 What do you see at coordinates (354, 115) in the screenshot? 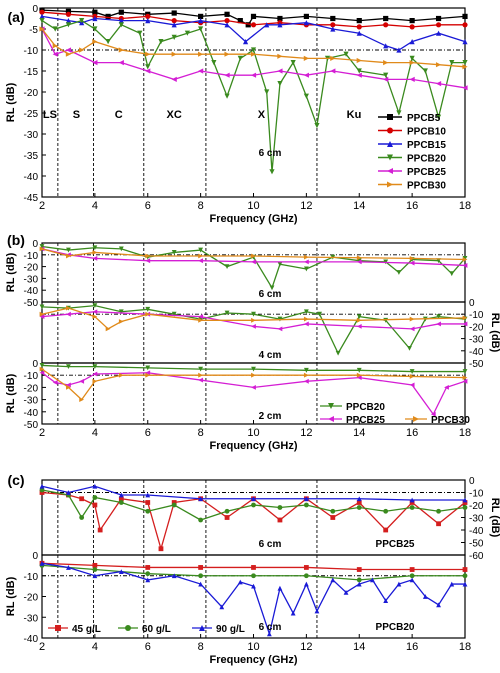
I see `band-label: Ku` at bounding box center [354, 115].